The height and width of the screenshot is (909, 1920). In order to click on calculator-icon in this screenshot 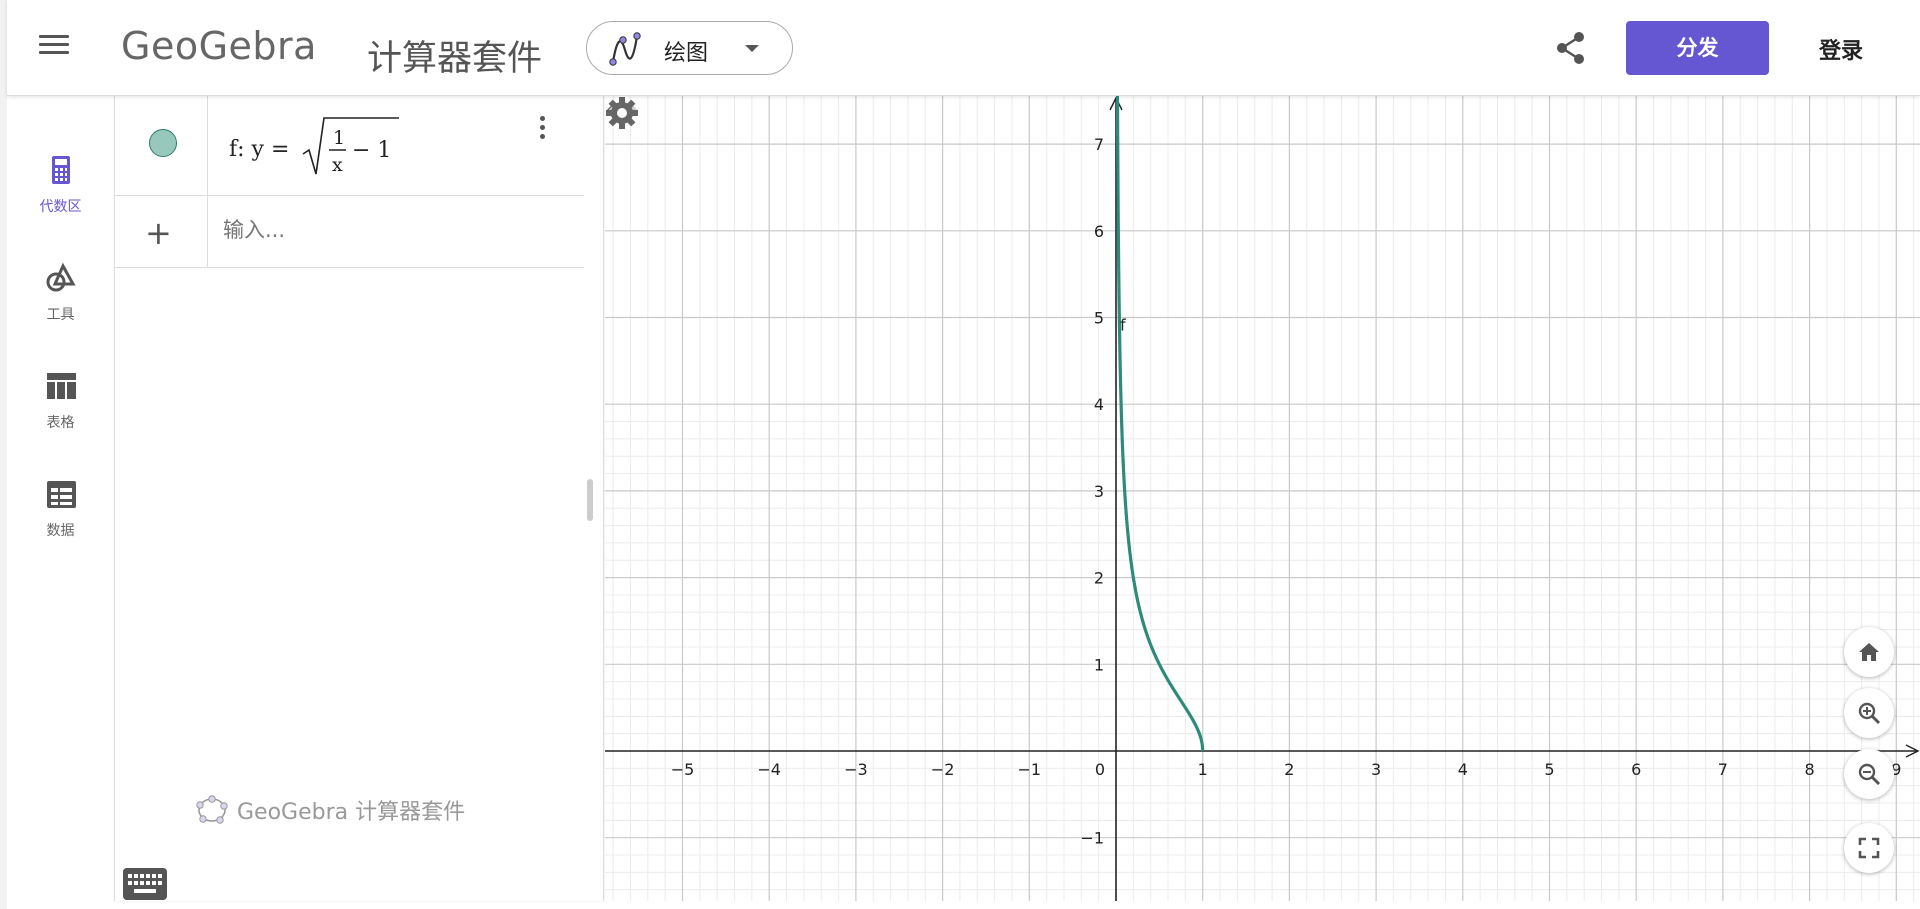, I will do `click(61, 170)`.